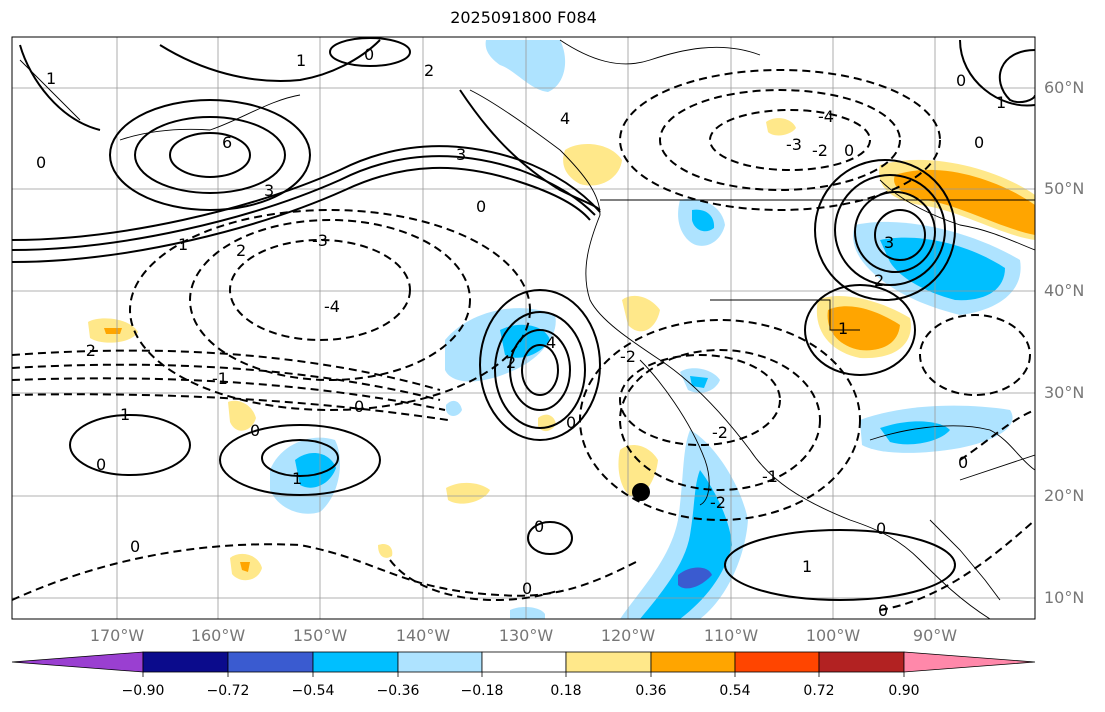 Image resolution: width=1105 pixels, height=712 pixels. Describe the element at coordinates (1064, 392) in the screenshot. I see `lat-label-30n: 30°N` at that location.